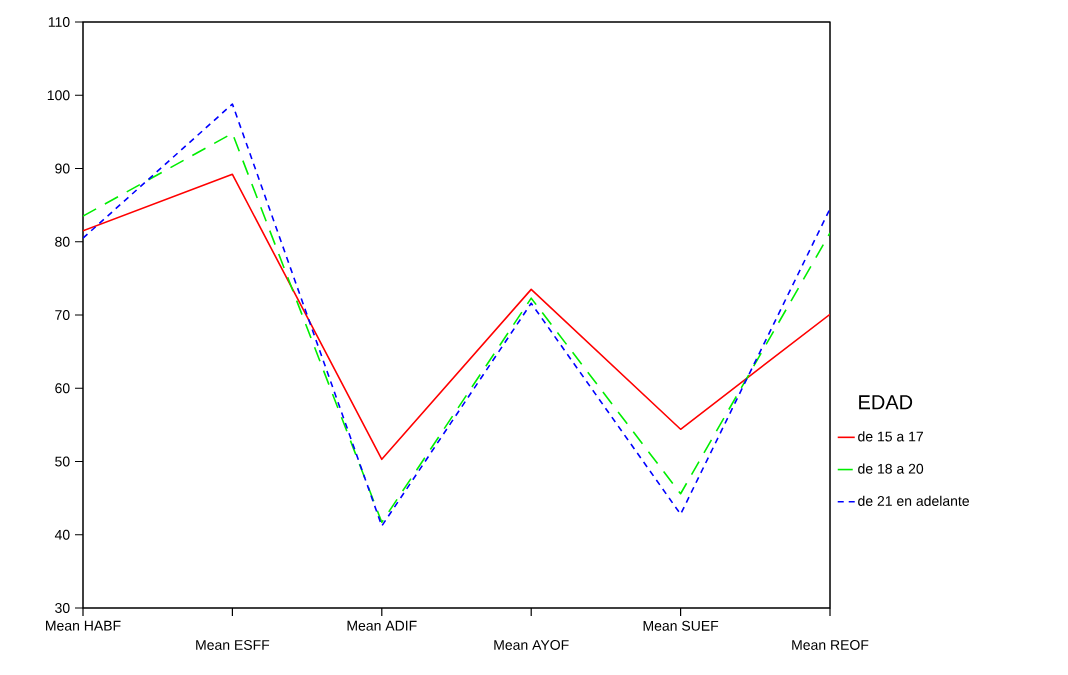  I want to click on x-tick-label: Mean REOF, so click(830, 644).